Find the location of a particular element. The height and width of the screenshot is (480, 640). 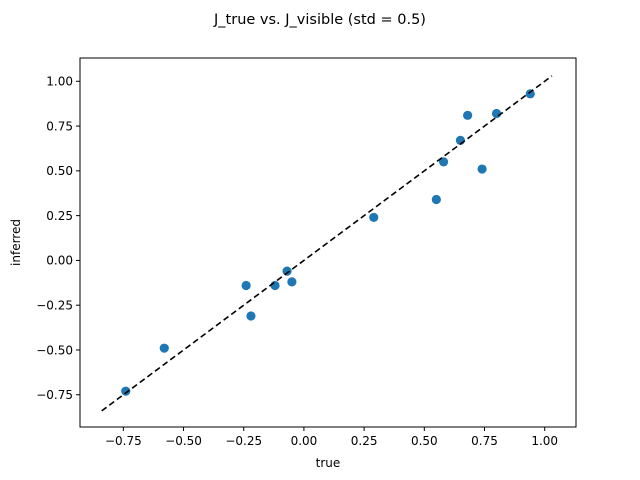

y-tick-label-5: 0.50 is located at coordinates (59, 171).